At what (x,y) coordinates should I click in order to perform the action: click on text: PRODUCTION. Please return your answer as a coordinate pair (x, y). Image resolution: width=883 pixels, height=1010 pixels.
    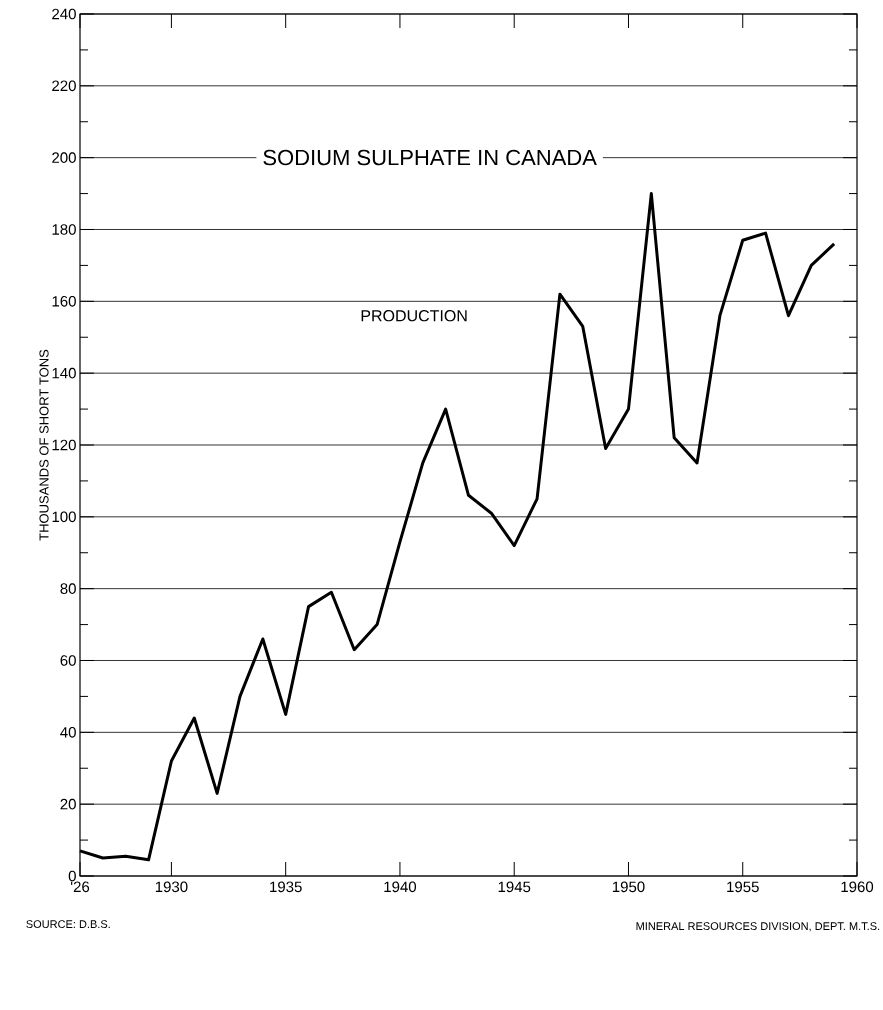
    Looking at the image, I should click on (414, 316).